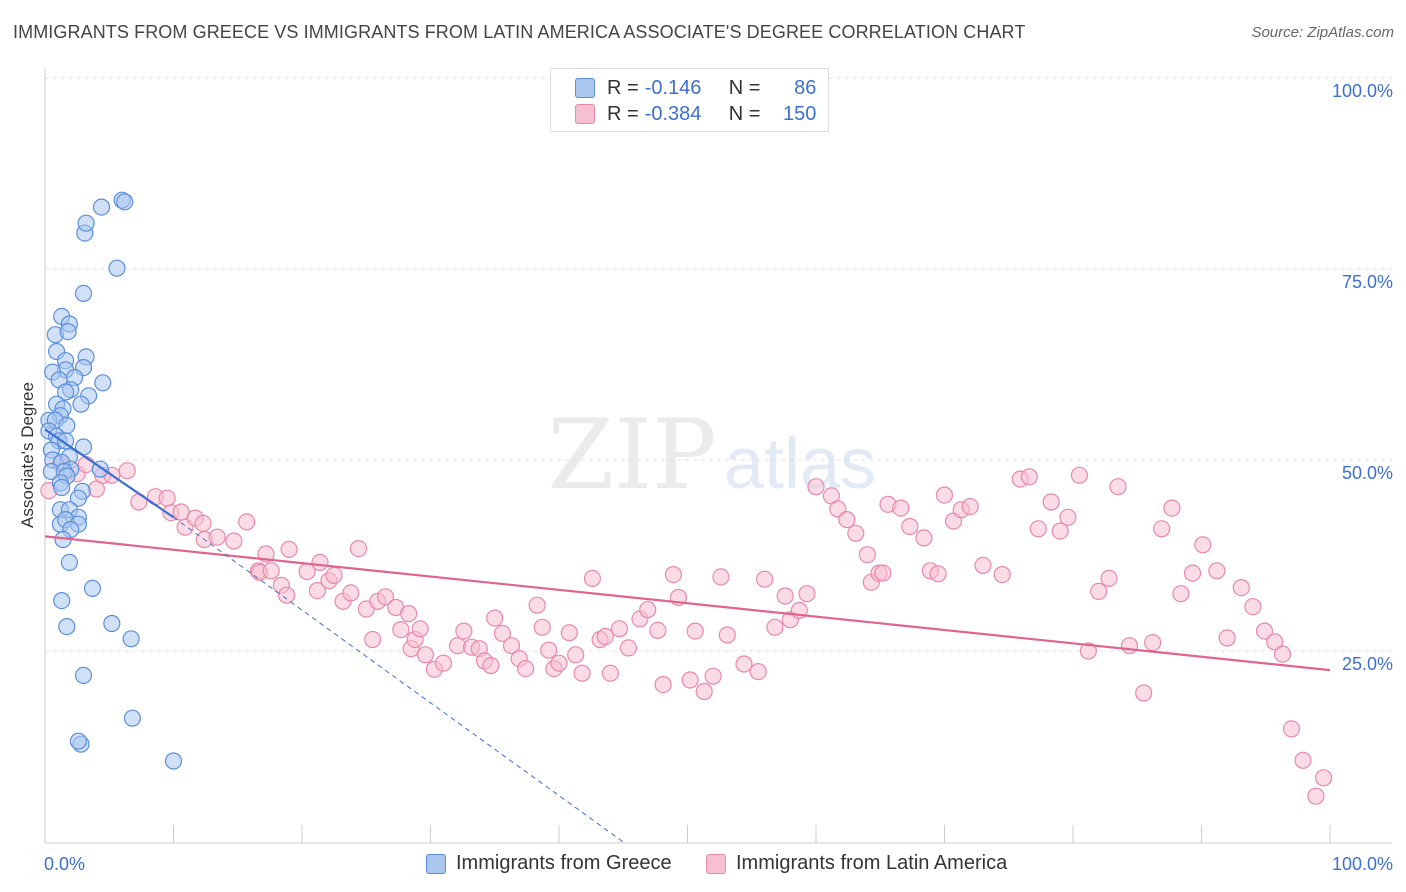  I want to click on legend-item-latin-america: Immigrants from Latin America, so click(856, 863).